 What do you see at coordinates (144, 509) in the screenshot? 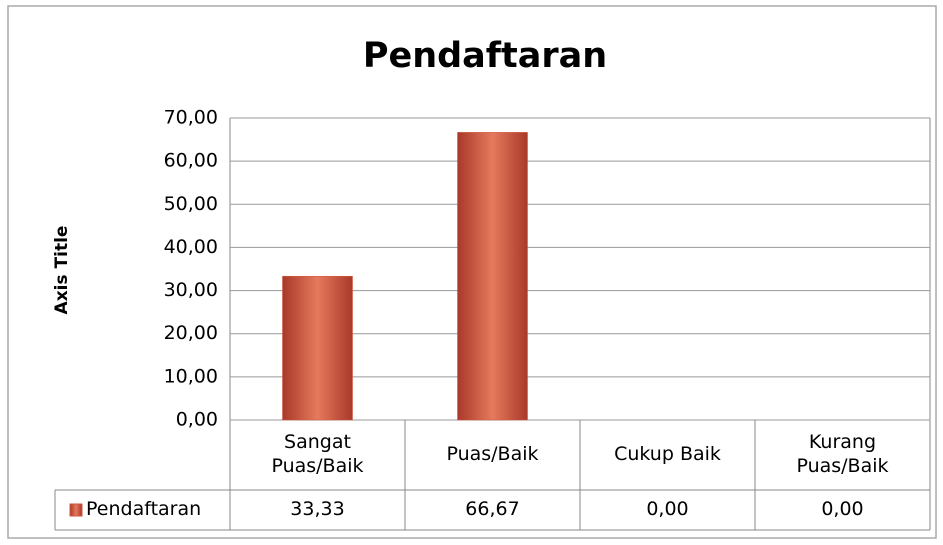
I see `legend-label: Pendaftaran` at bounding box center [144, 509].